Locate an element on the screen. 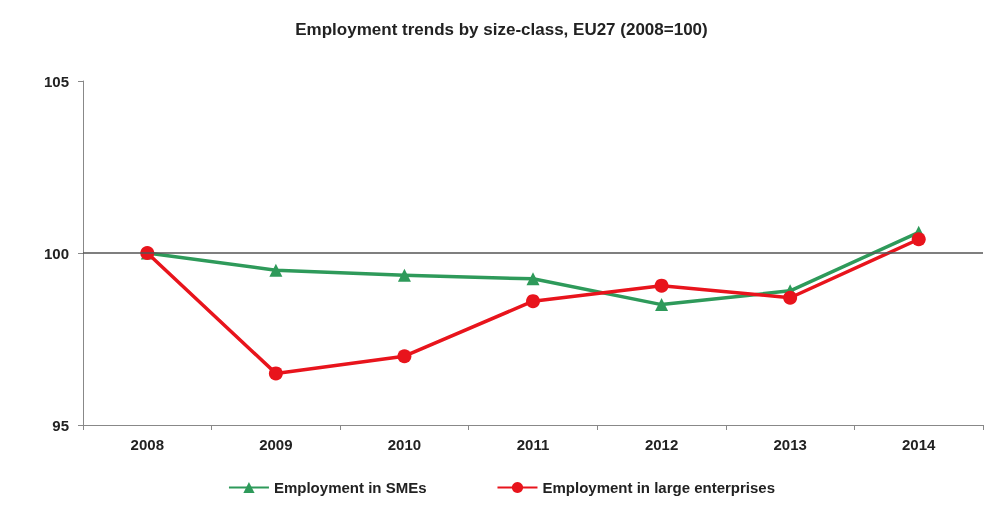  y-tick-label: 105 is located at coordinates (56, 81).